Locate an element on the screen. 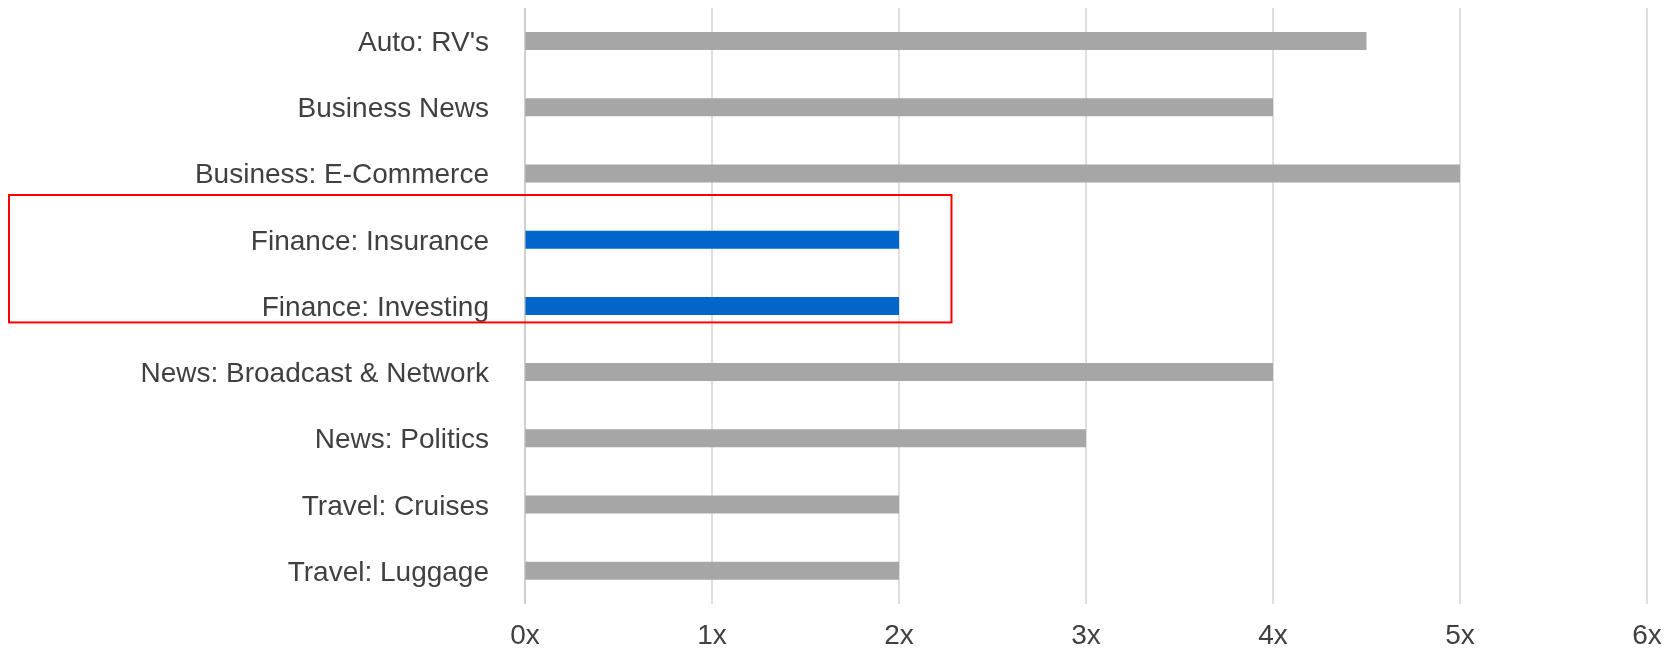 The image size is (1676, 670). y-tick-label: News: Broadcast & Network is located at coordinates (315, 373).